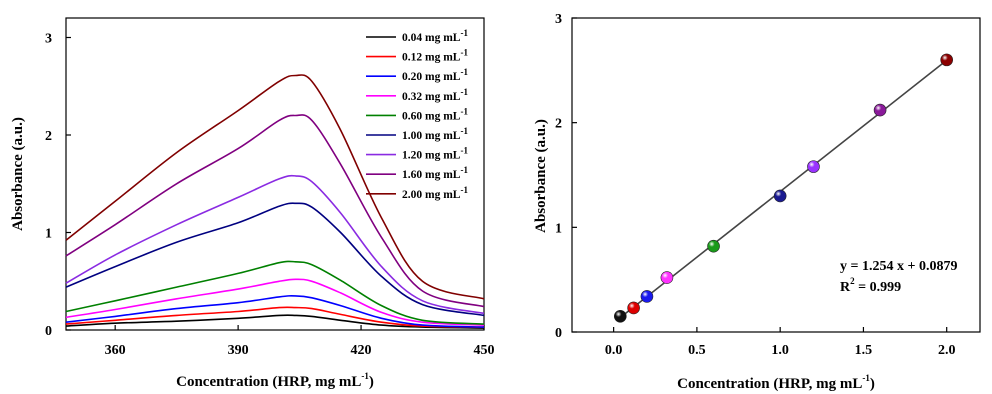 This screenshot has height=394, width=992. What do you see at coordinates (435, 56) in the screenshot?
I see `legend-label: 0.12 mg mL-1` at bounding box center [435, 56].